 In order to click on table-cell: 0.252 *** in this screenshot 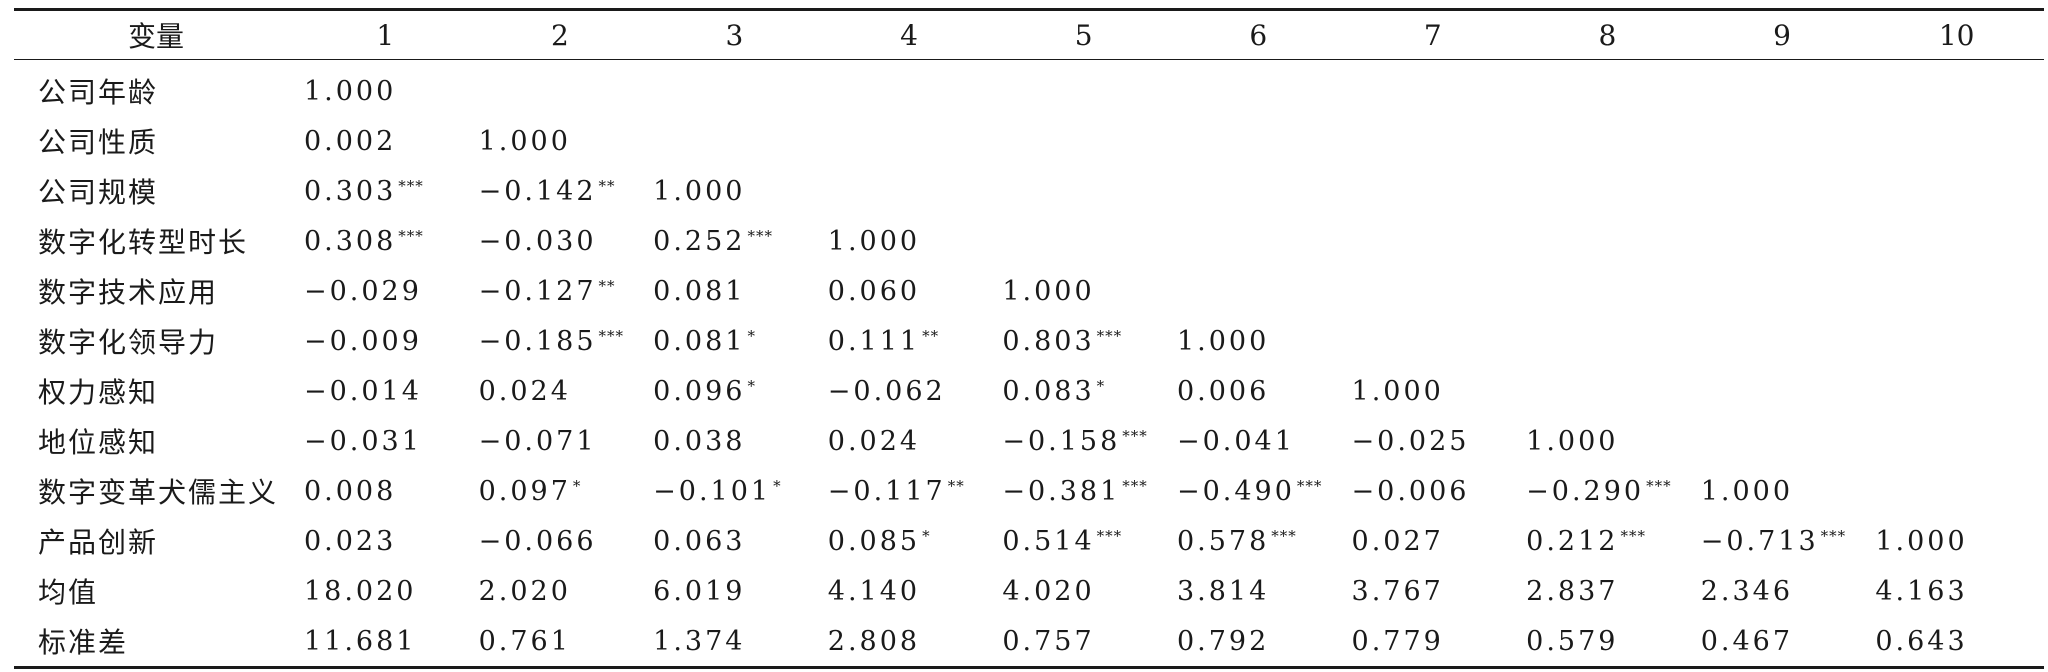, I will do `click(734, 241)`.